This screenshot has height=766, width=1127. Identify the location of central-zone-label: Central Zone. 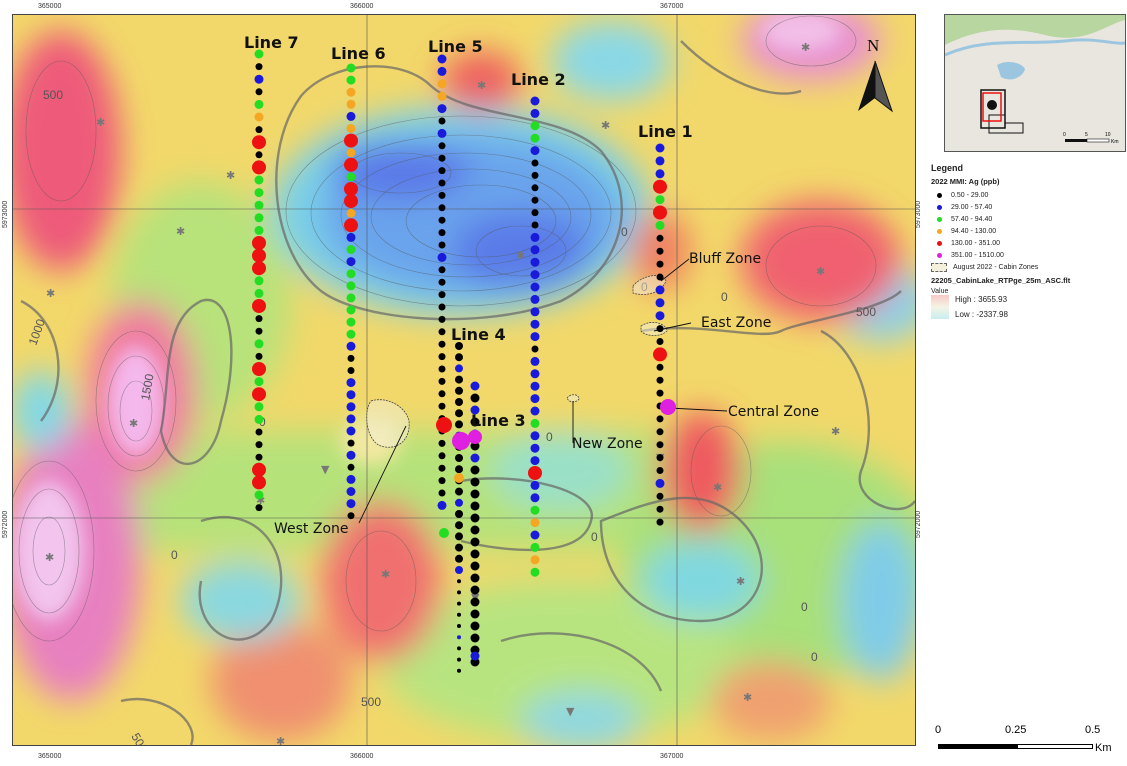
(773, 412).